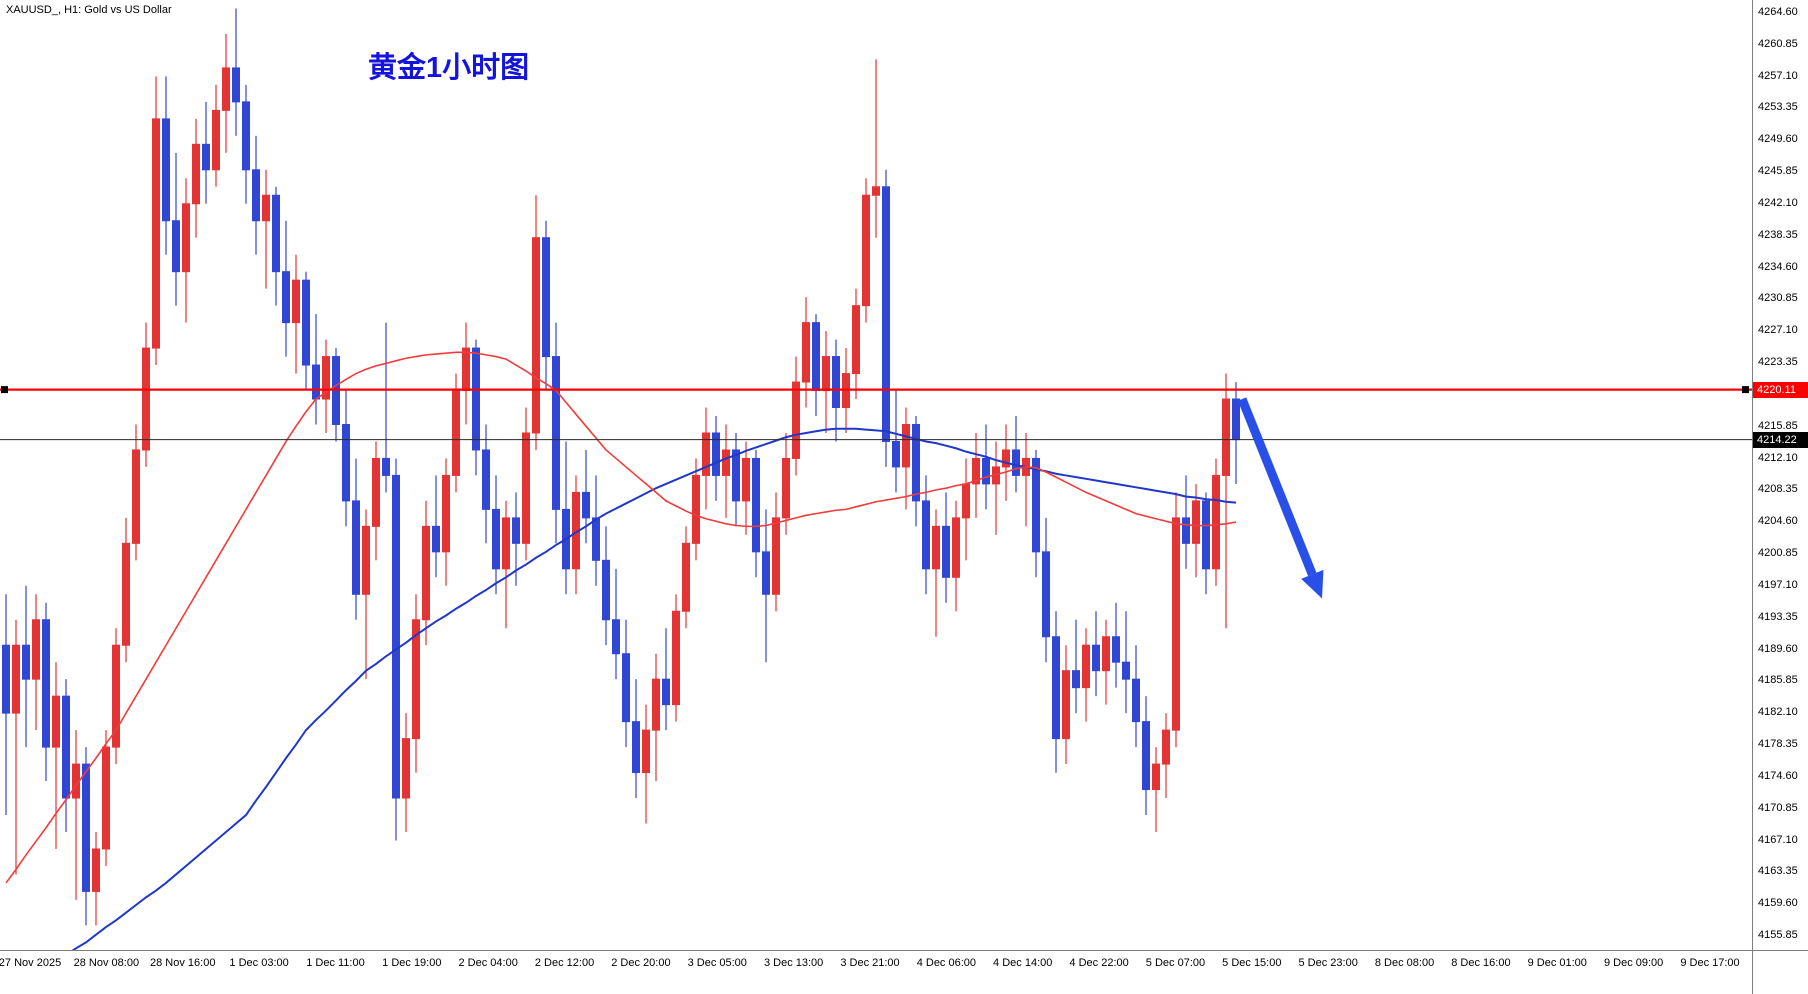 The image size is (1808, 994). I want to click on price-axis-label: 4163.35, so click(1778, 871).